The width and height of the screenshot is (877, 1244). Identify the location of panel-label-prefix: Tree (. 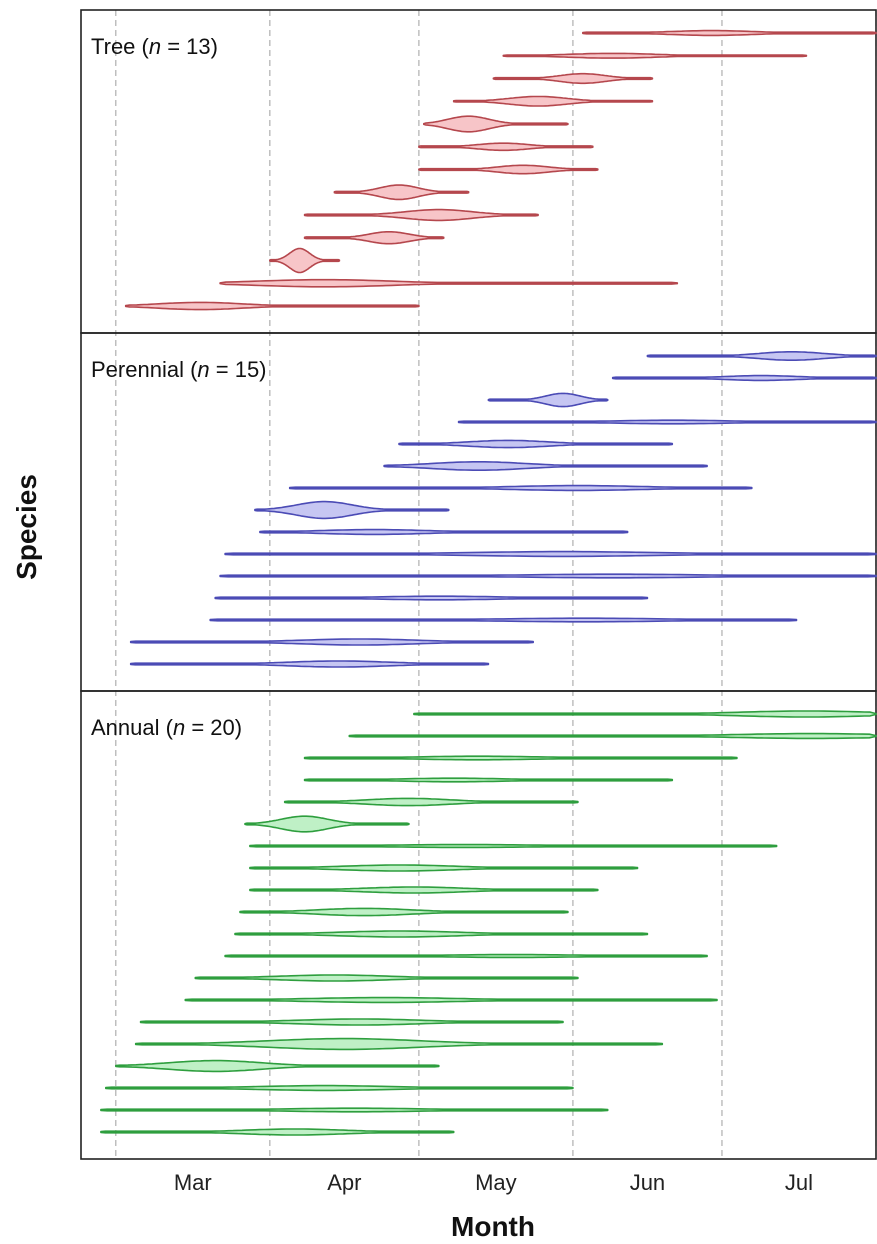
(120, 46).